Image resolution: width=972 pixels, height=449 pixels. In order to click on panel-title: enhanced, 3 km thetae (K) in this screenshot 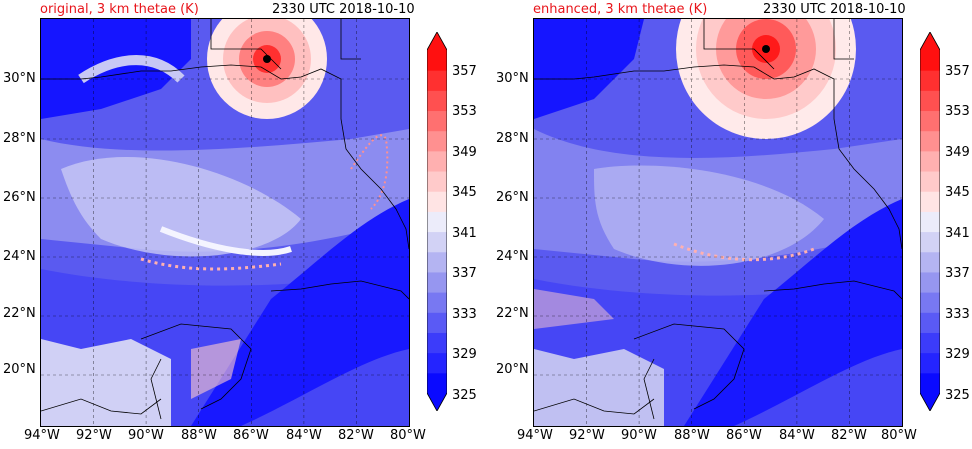, I will do `click(620, 9)`.